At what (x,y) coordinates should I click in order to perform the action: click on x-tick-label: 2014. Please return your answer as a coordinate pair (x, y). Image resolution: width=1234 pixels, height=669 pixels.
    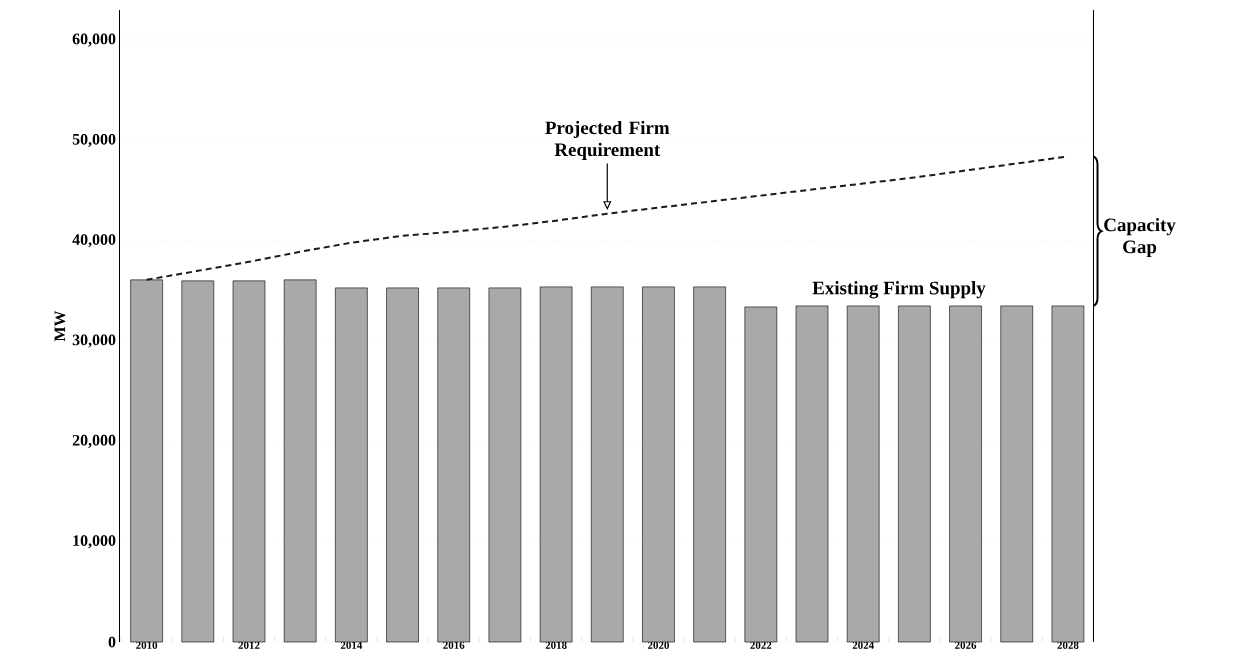
    Looking at the image, I should click on (351, 645).